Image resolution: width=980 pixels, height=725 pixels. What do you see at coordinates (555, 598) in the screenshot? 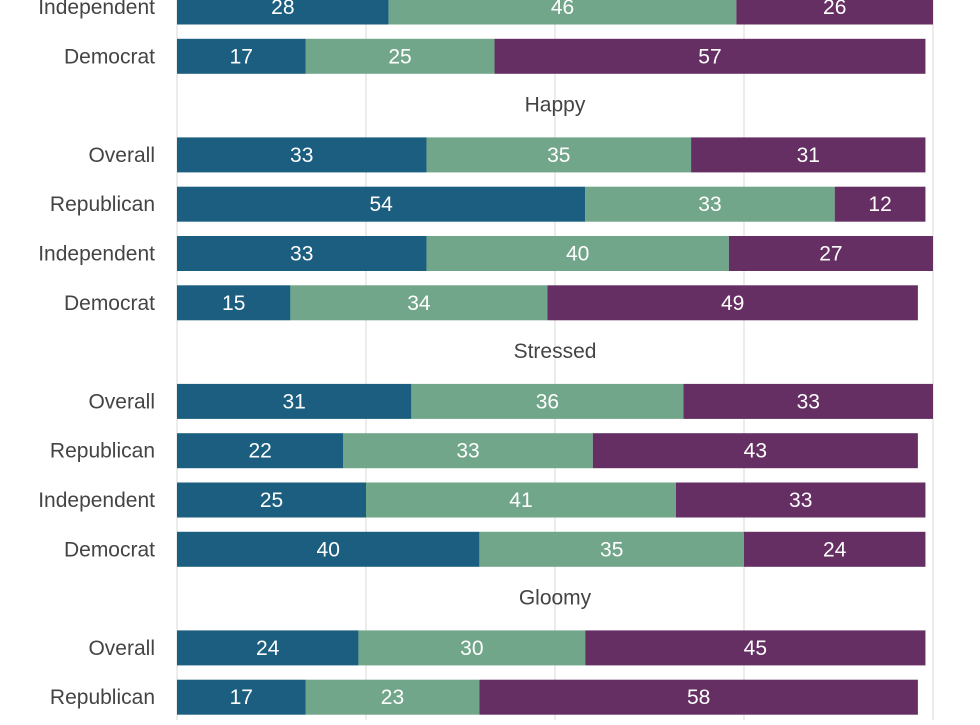
I see `group-title: Gloomy` at bounding box center [555, 598].